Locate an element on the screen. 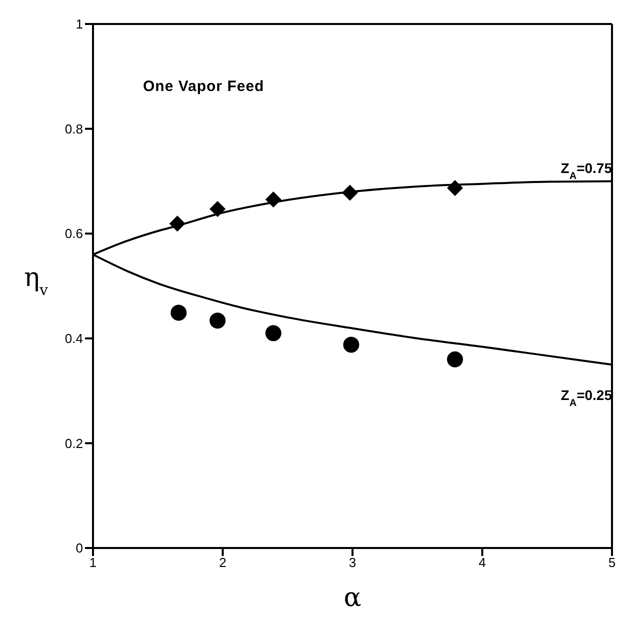 The height and width of the screenshot is (637, 640). x-tick-label: 2 is located at coordinates (222, 562).